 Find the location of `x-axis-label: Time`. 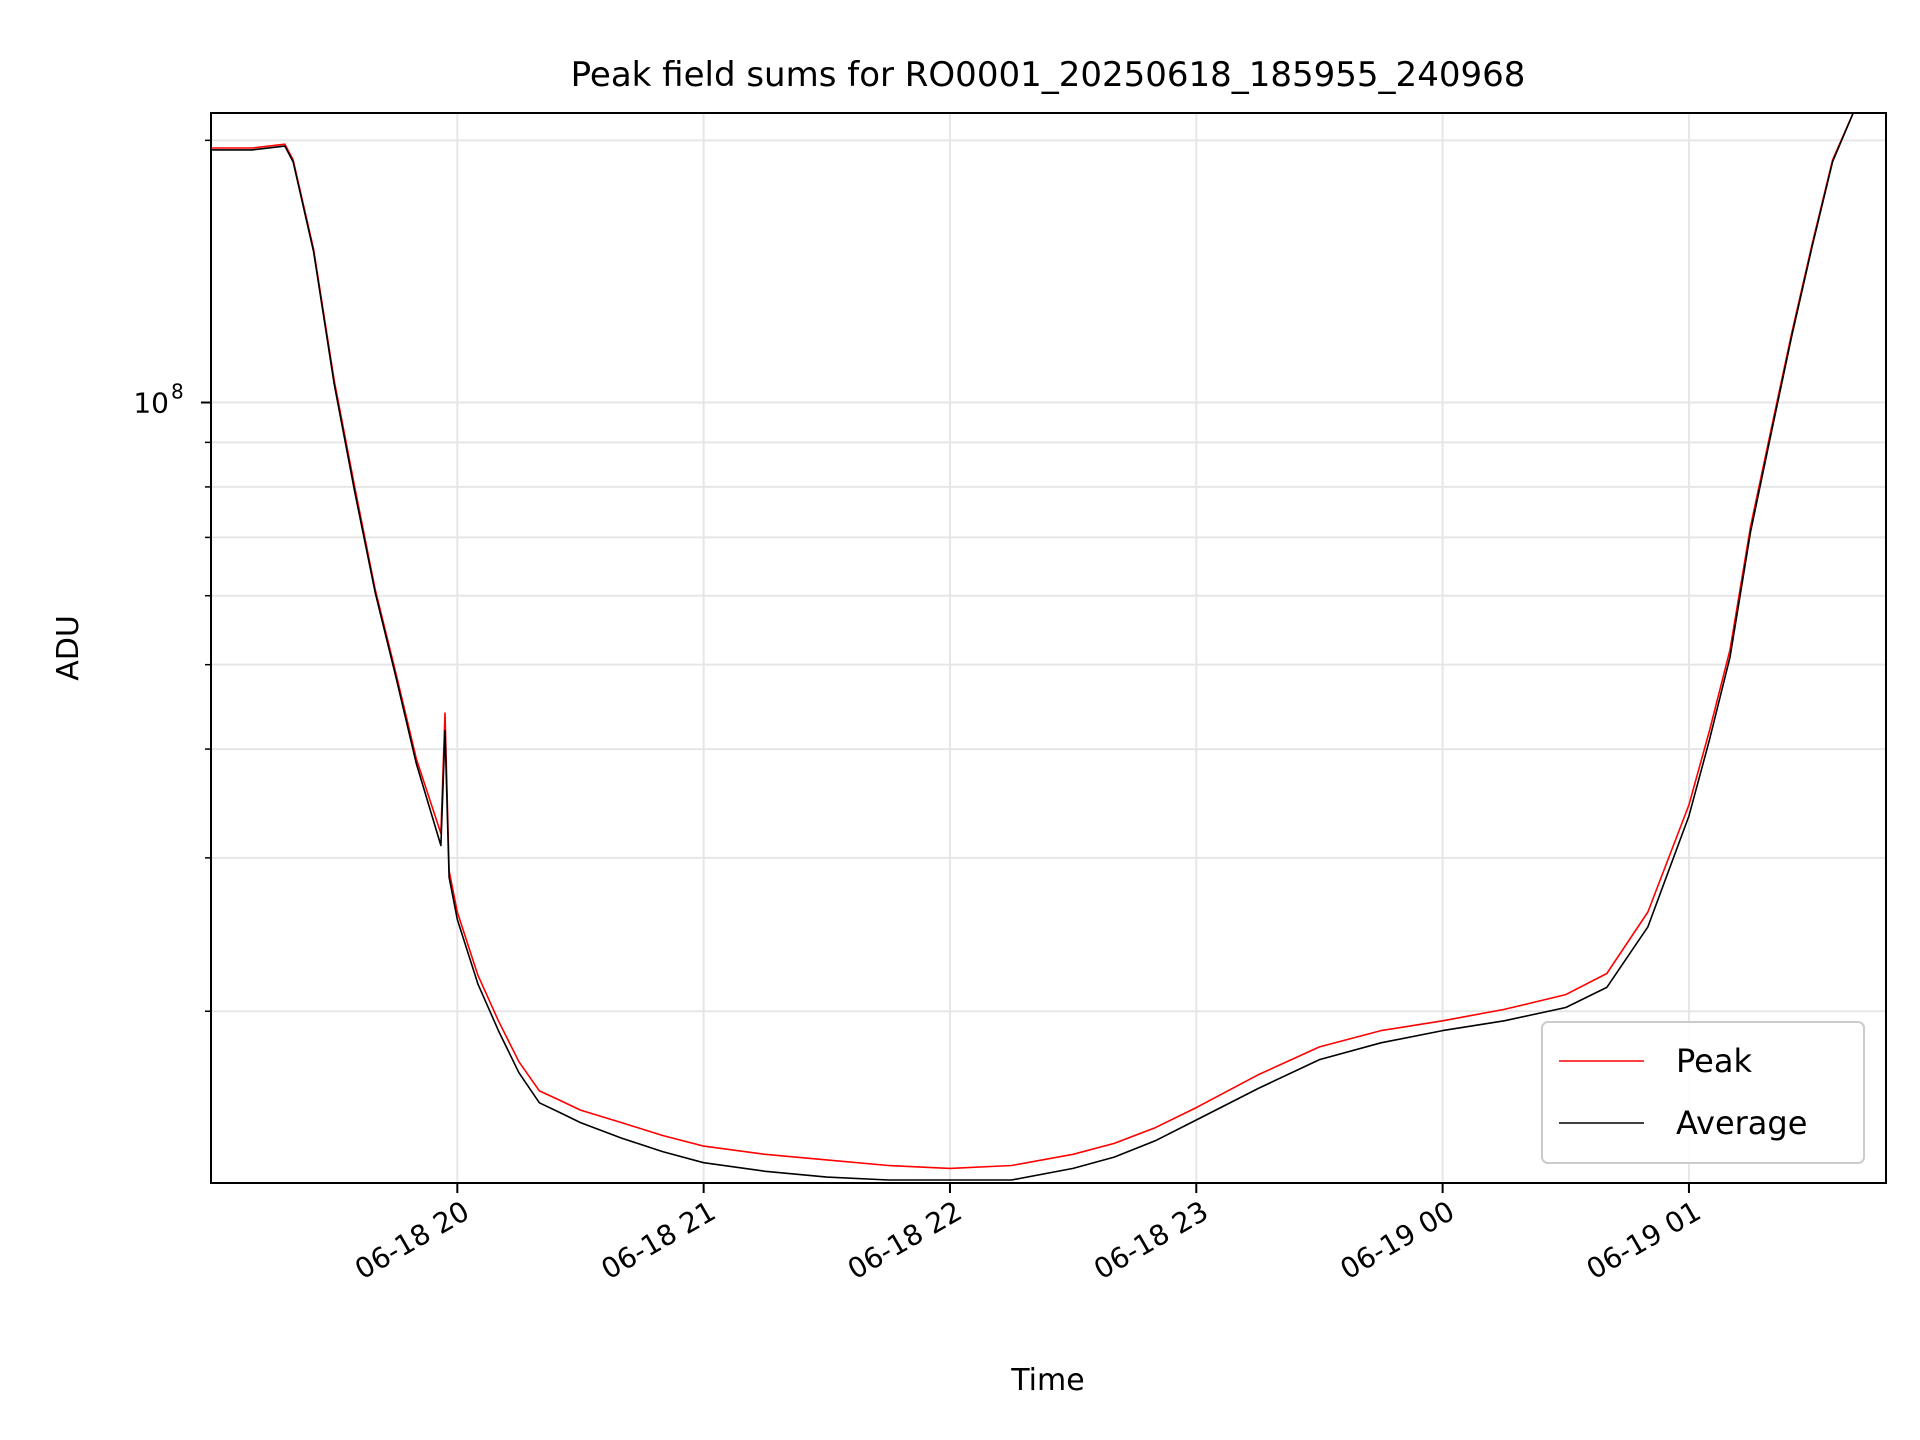

x-axis-label: Time is located at coordinates (1047, 1380).